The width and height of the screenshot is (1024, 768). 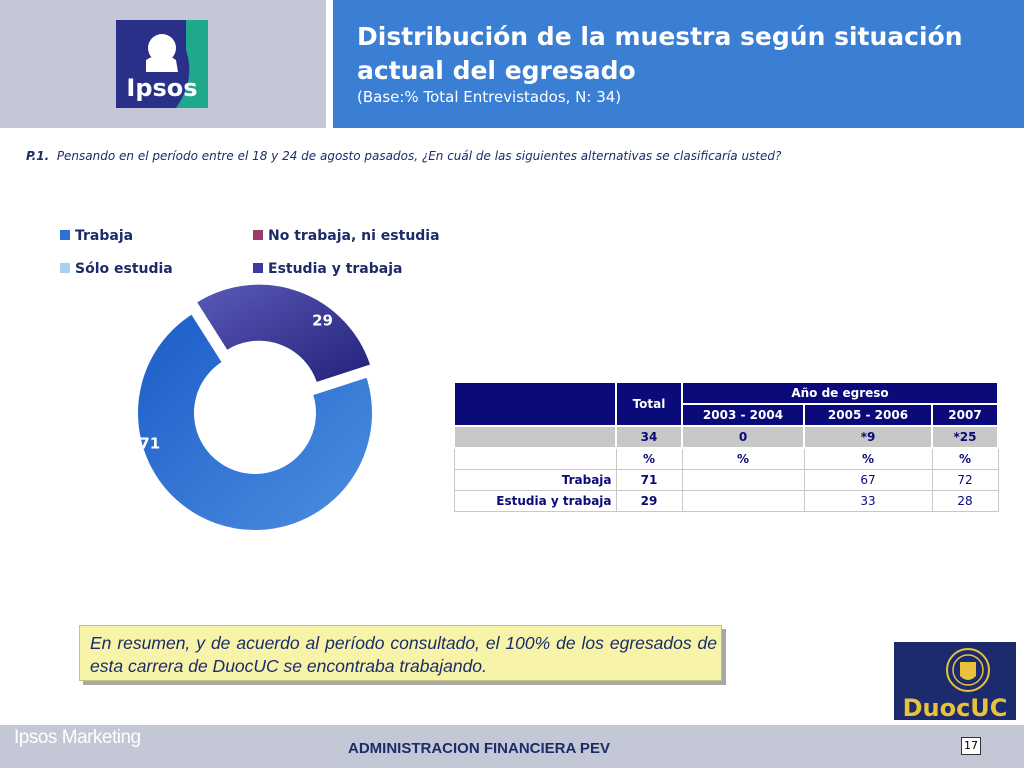 I want to click on footer-bar, so click(x=512, y=746).